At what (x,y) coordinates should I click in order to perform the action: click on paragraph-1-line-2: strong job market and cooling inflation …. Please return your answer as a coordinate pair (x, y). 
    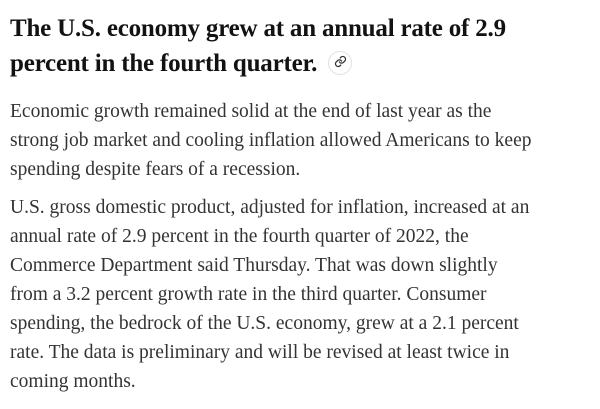
    Looking at the image, I should click on (271, 140).